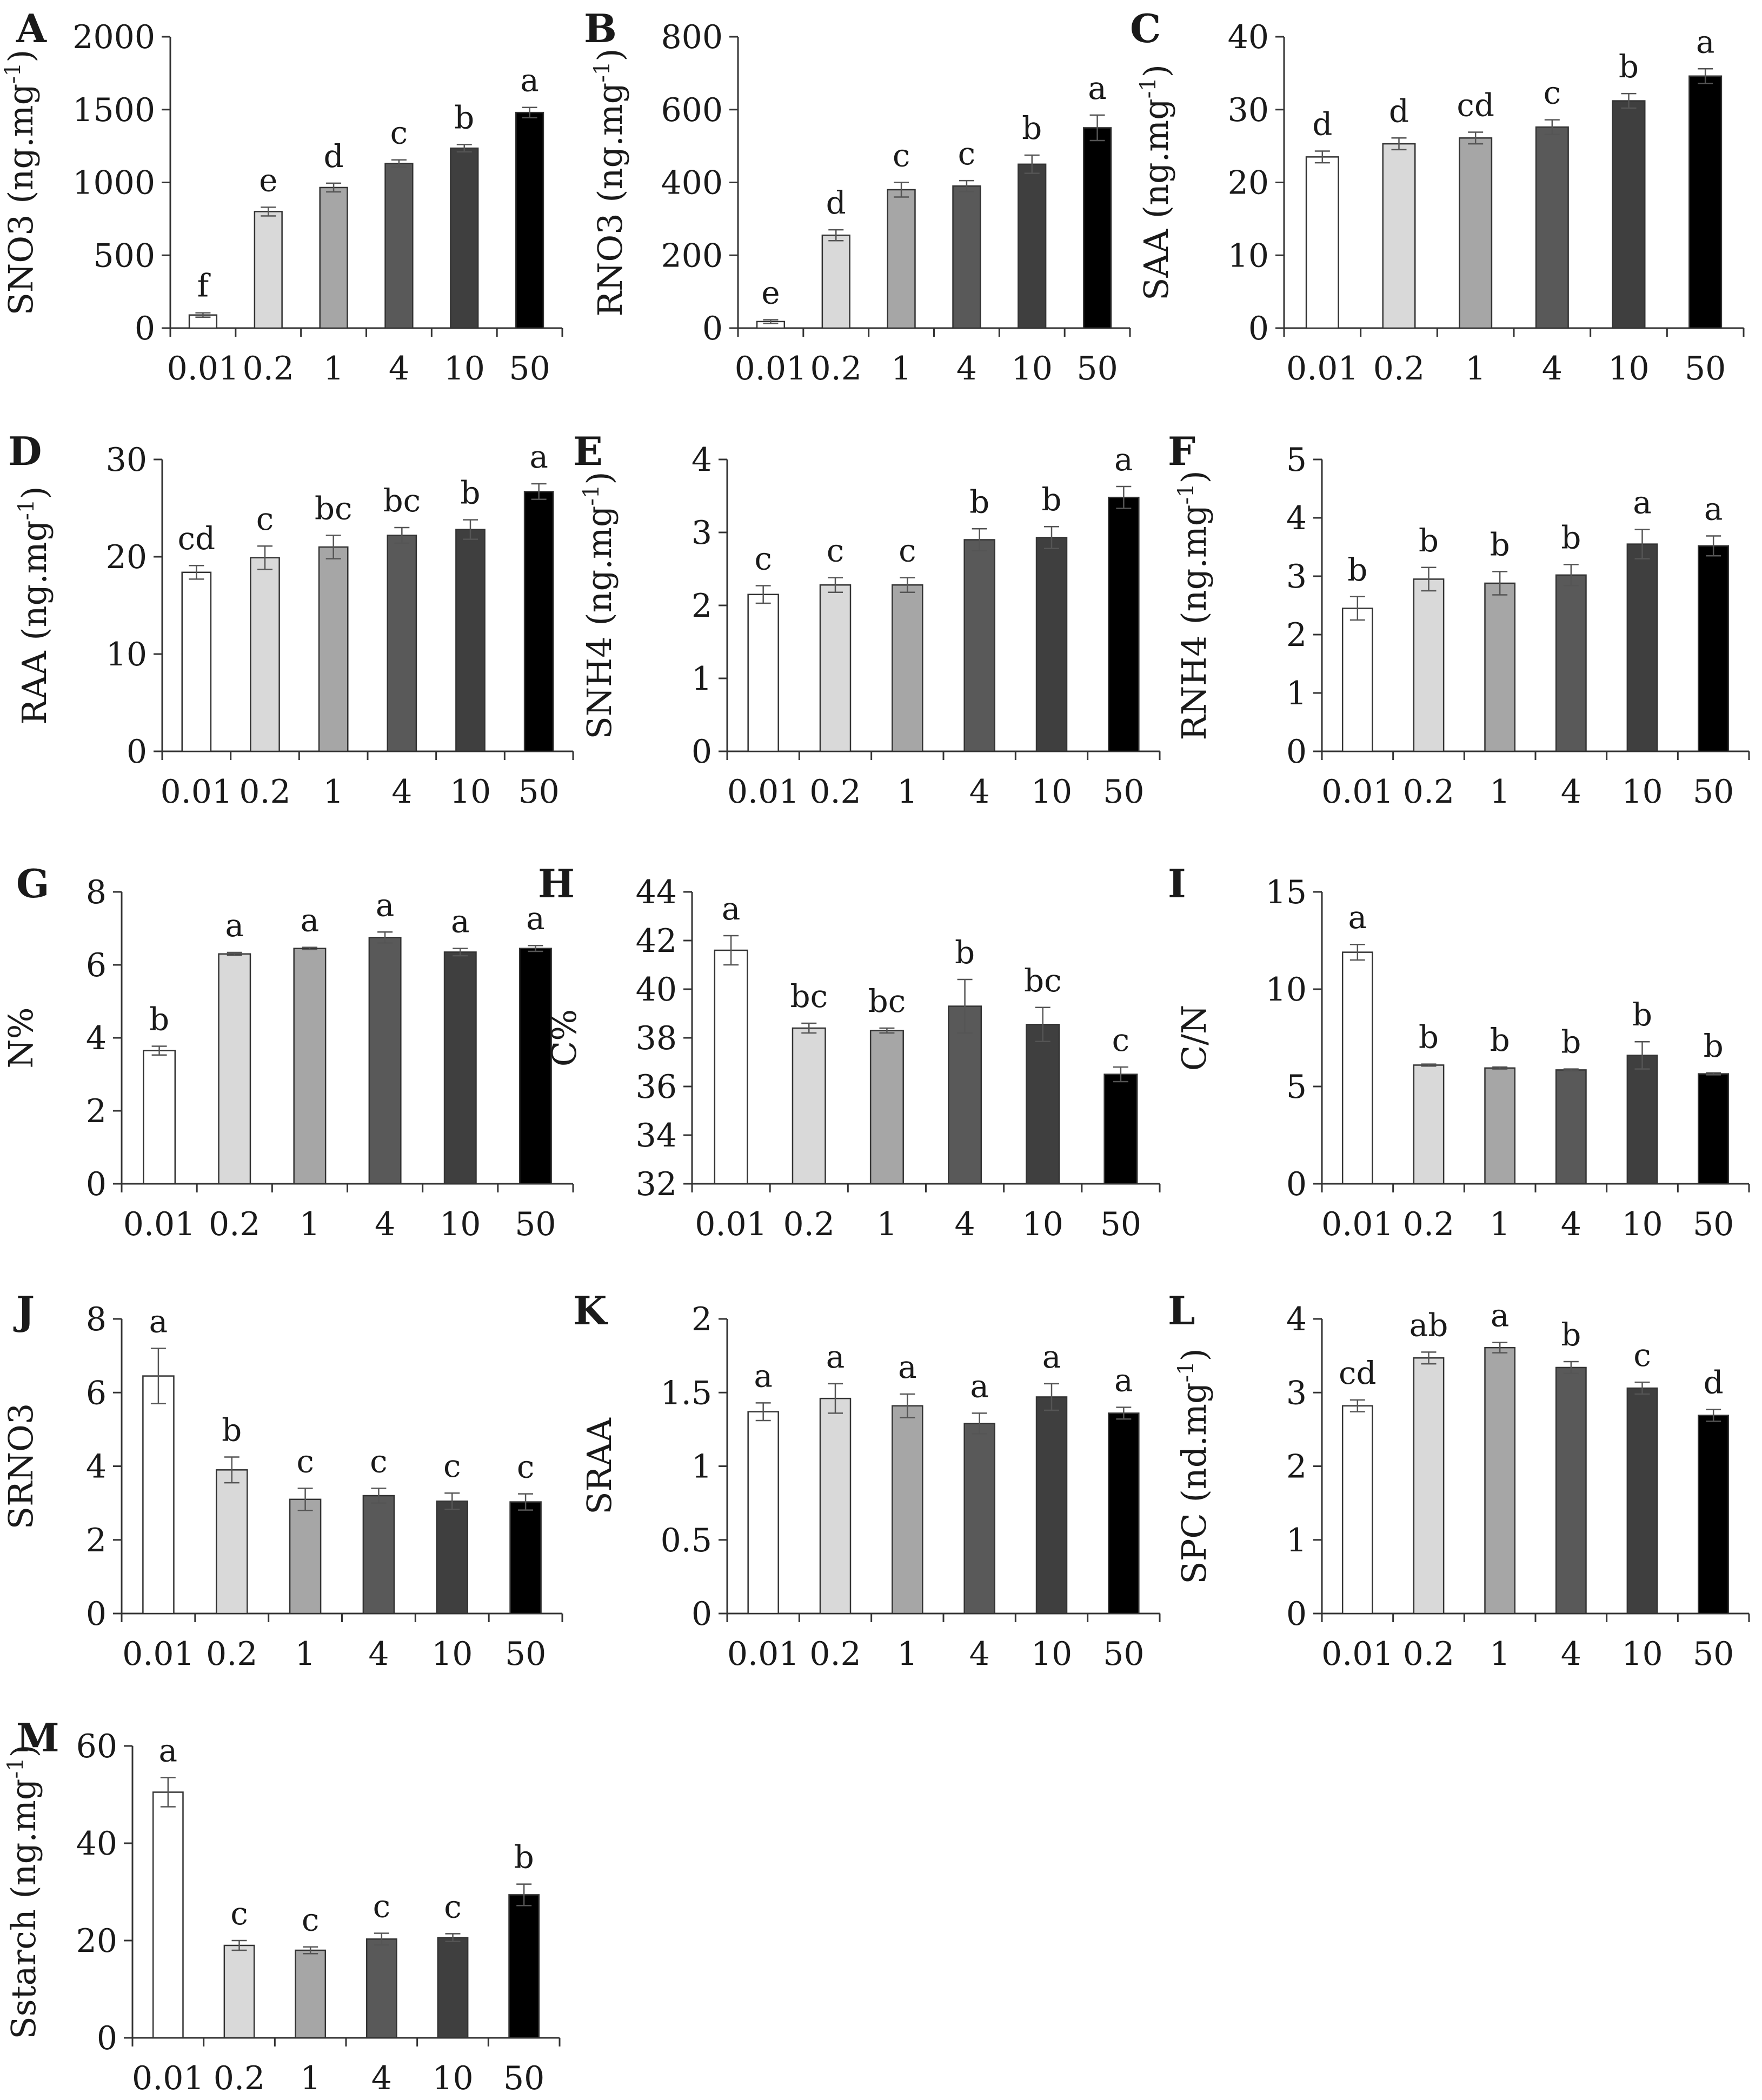 The image size is (1762, 2100). What do you see at coordinates (1177, 884) in the screenshot?
I see `panel-letter-i: I` at bounding box center [1177, 884].